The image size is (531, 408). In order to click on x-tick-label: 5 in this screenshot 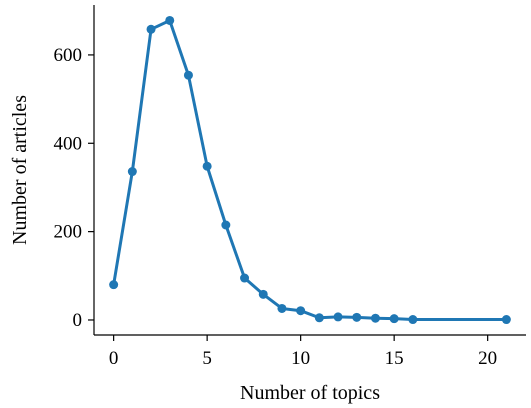, I will do `click(207, 358)`.